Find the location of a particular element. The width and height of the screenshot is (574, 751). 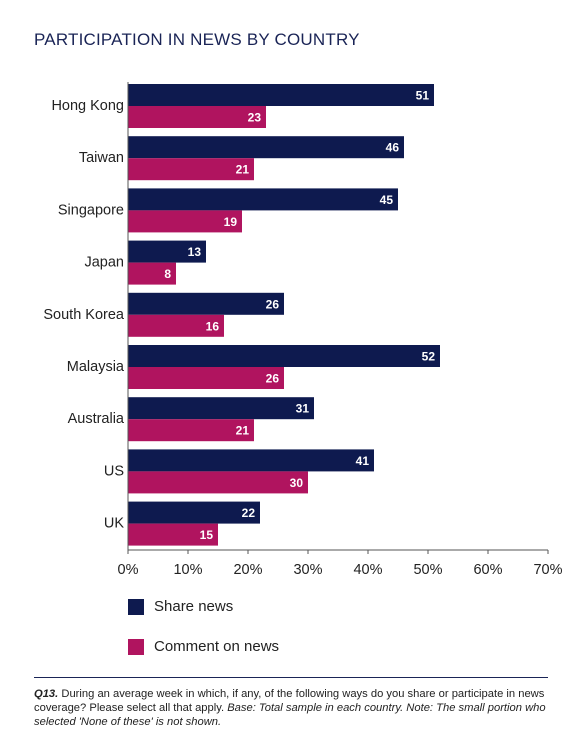

category-label: Singapore is located at coordinates (91, 210).